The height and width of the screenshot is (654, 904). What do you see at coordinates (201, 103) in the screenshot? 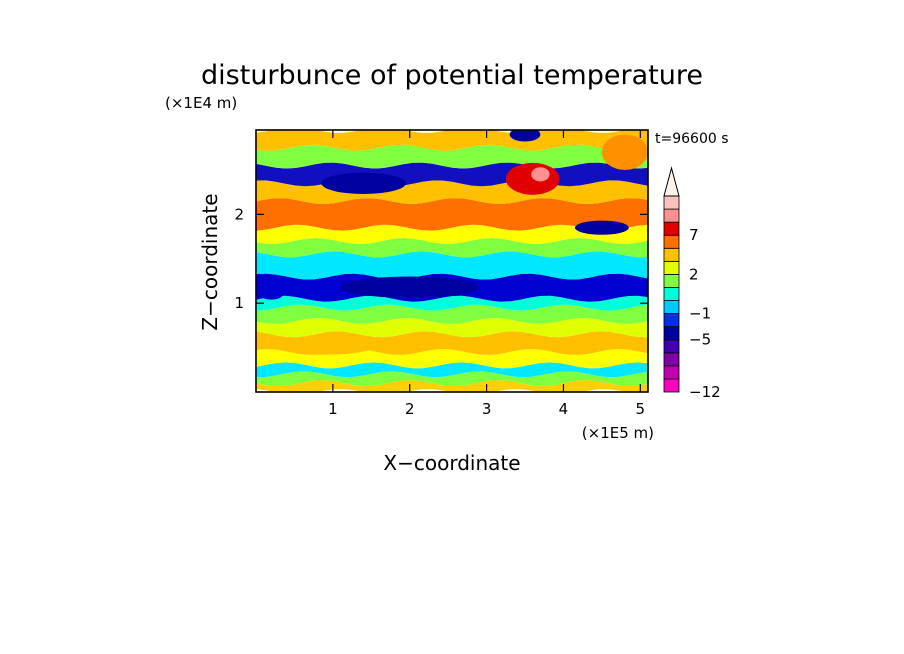
I see `y-unit-label: (×1E4 m)` at bounding box center [201, 103].